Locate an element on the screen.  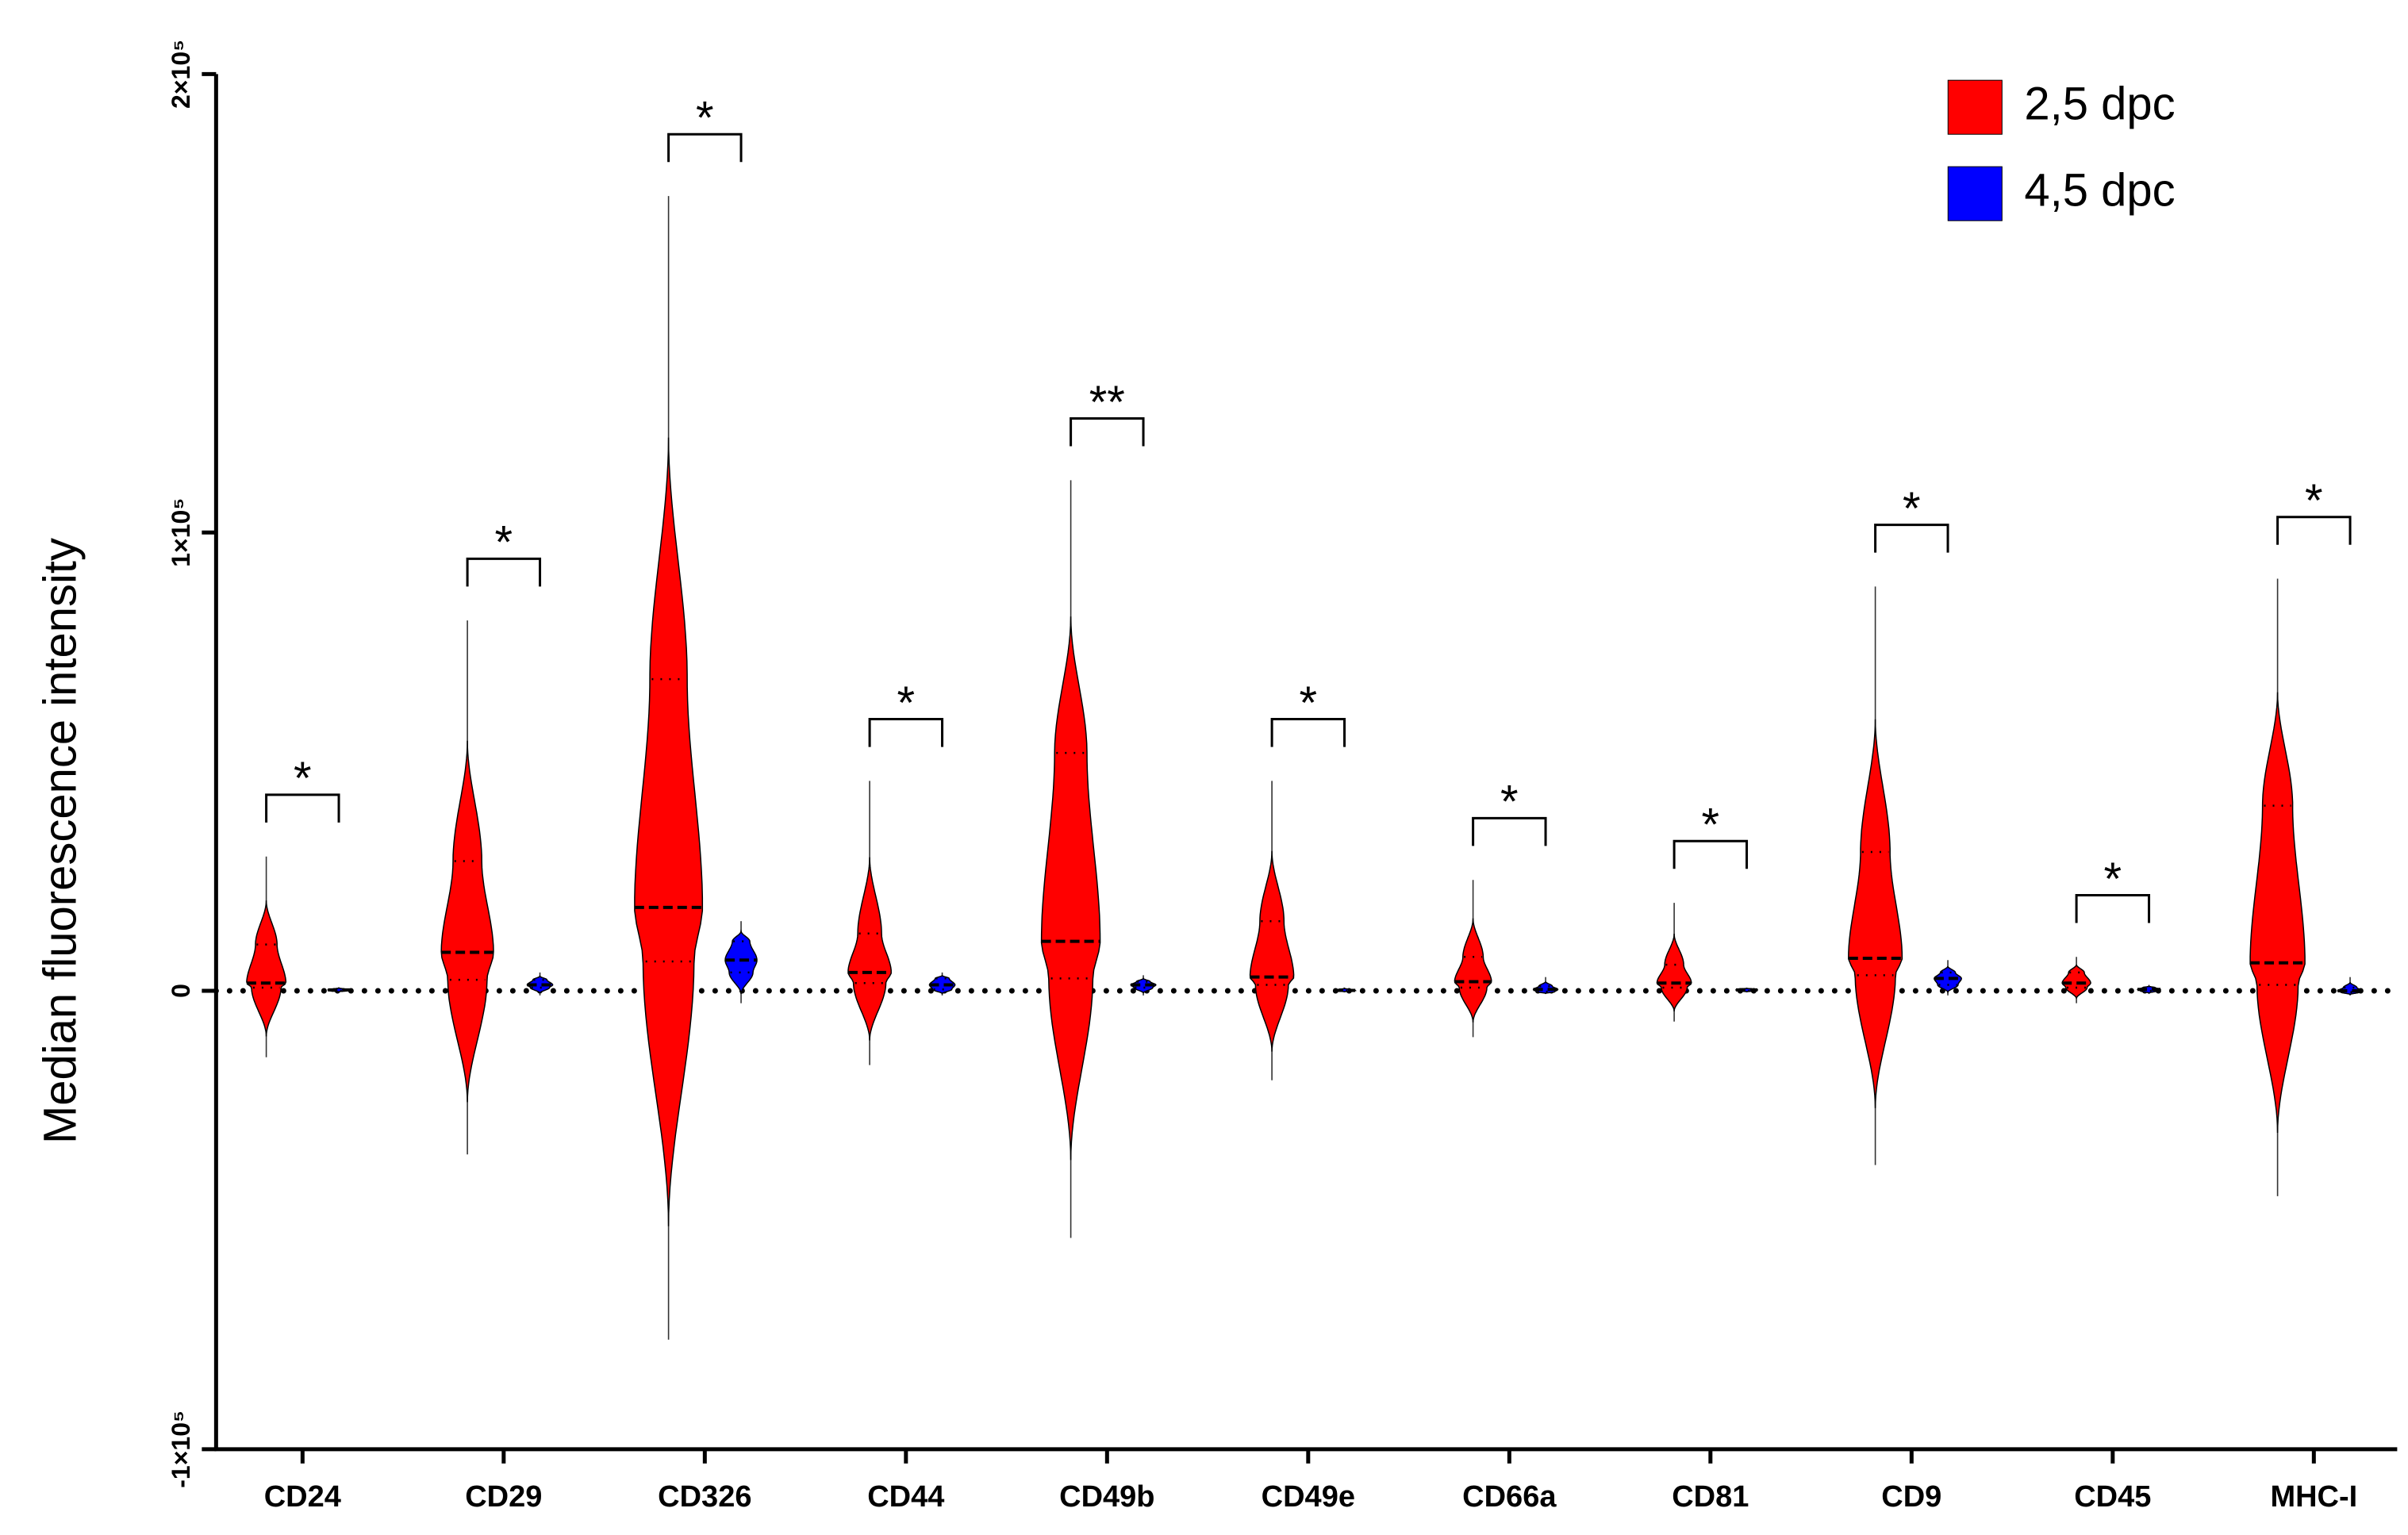
legend-label: 2,5 dpc is located at coordinates (2100, 104).